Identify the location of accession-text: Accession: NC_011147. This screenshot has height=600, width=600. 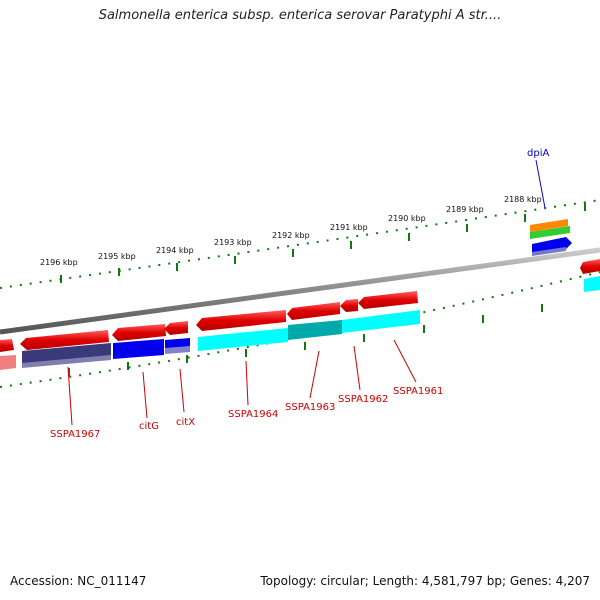
(78, 581).